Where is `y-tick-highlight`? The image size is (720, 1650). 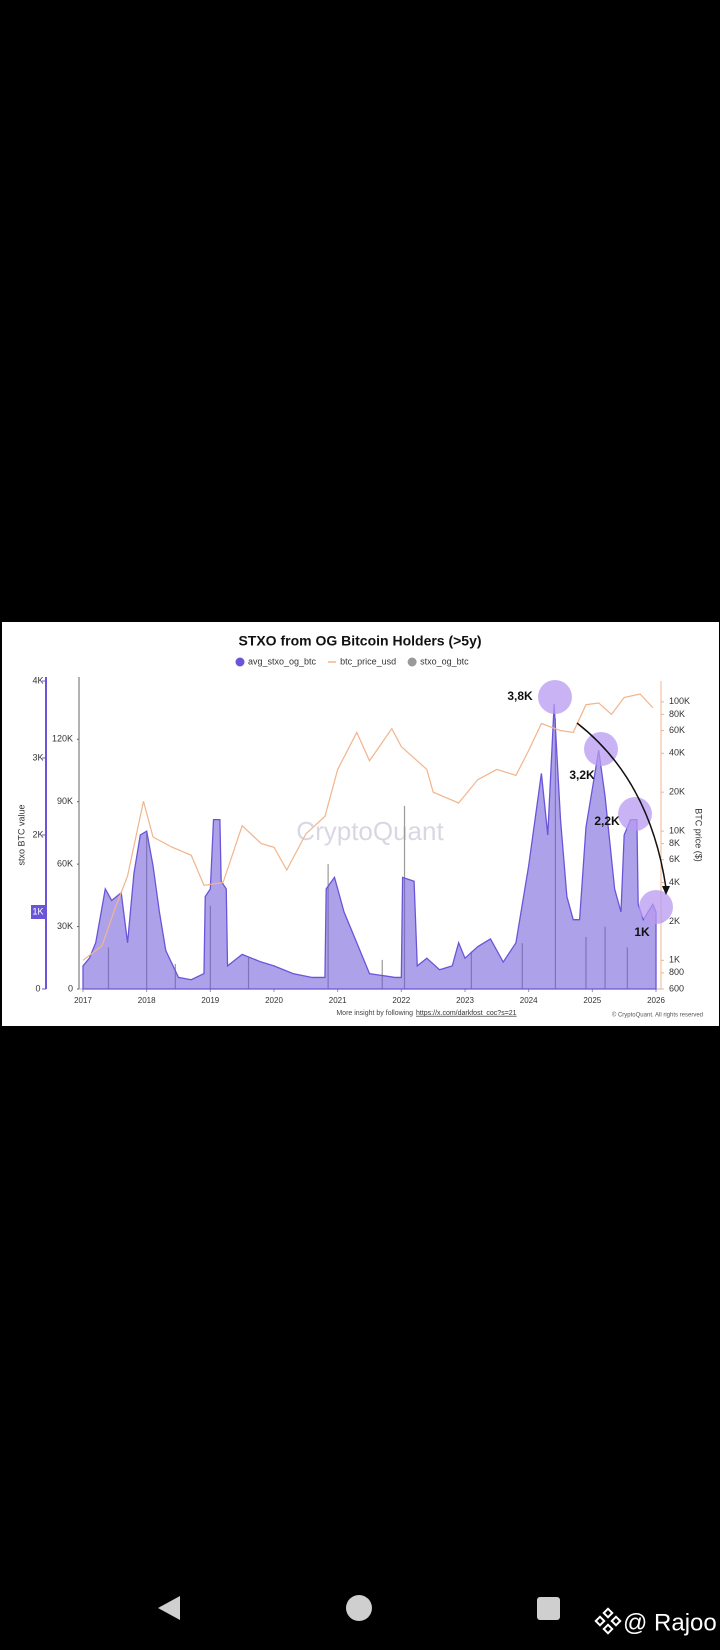 y-tick-highlight is located at coordinates (38, 912).